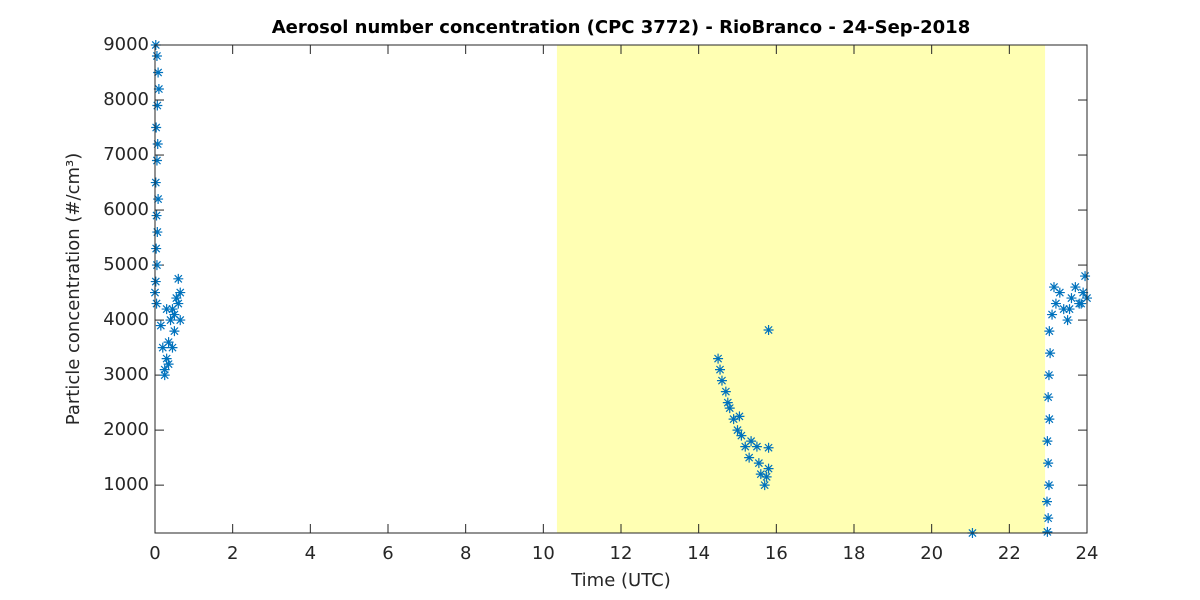  I want to click on x-tick-label: 4, so click(310, 553).